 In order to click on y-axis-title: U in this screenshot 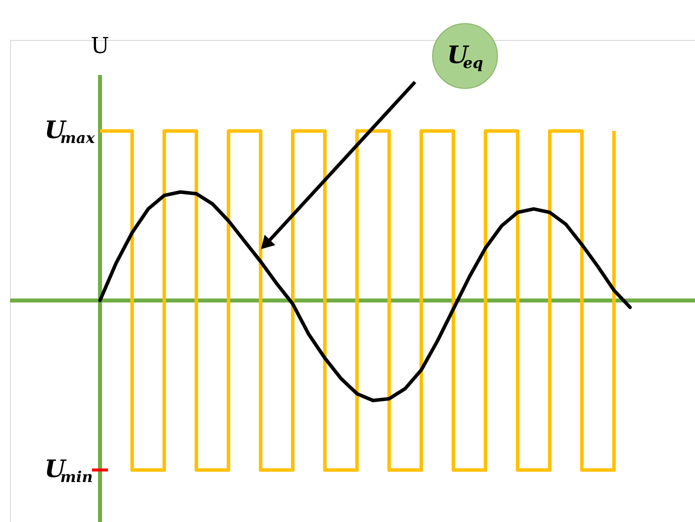, I will do `click(100, 46)`.